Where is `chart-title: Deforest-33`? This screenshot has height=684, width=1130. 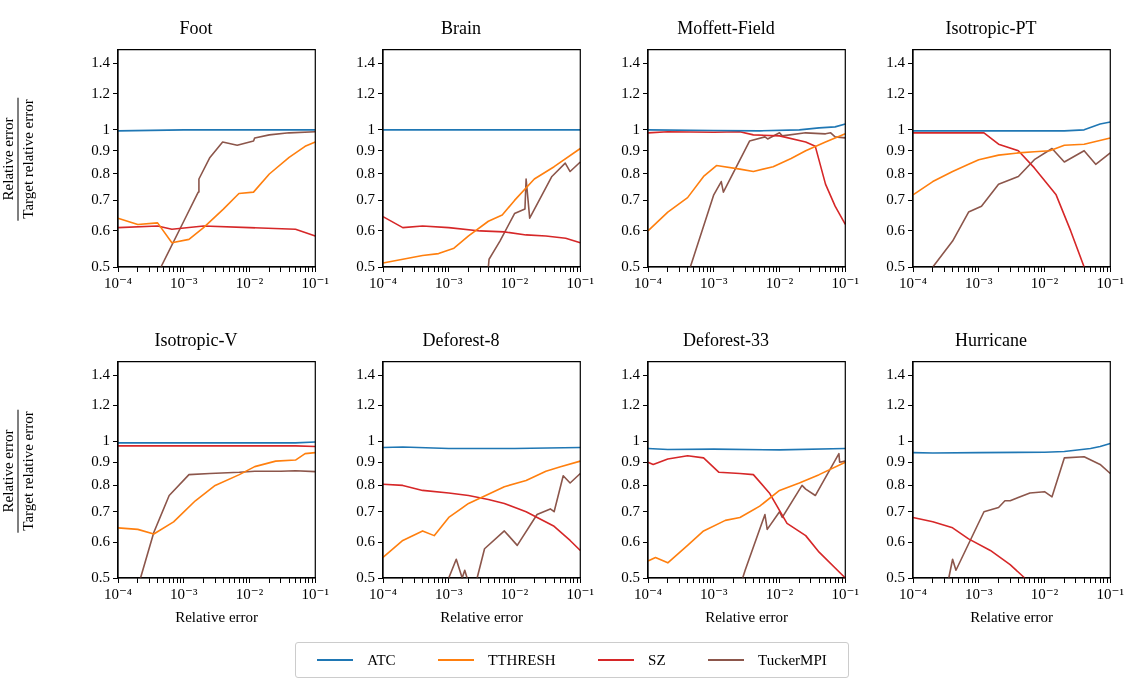 chart-title: Deforest-33 is located at coordinates (726, 339).